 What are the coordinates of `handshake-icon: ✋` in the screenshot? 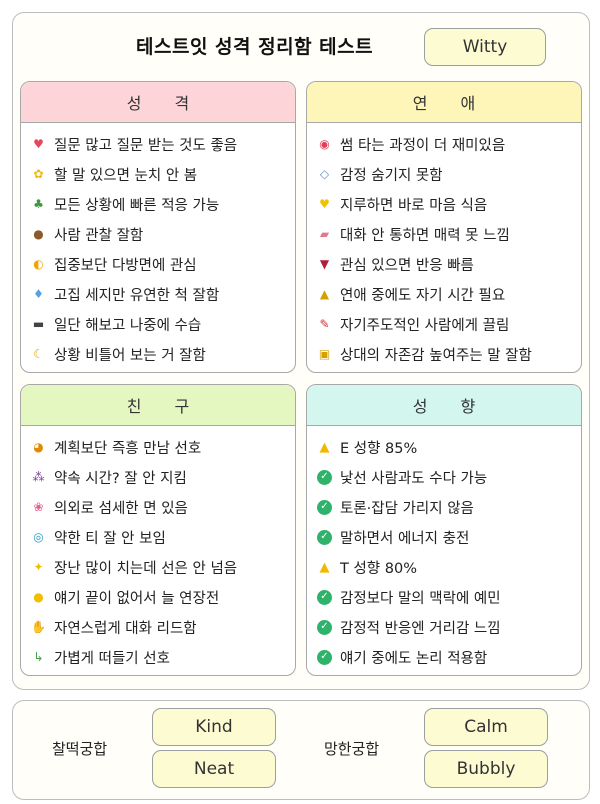 It's located at (38, 627).